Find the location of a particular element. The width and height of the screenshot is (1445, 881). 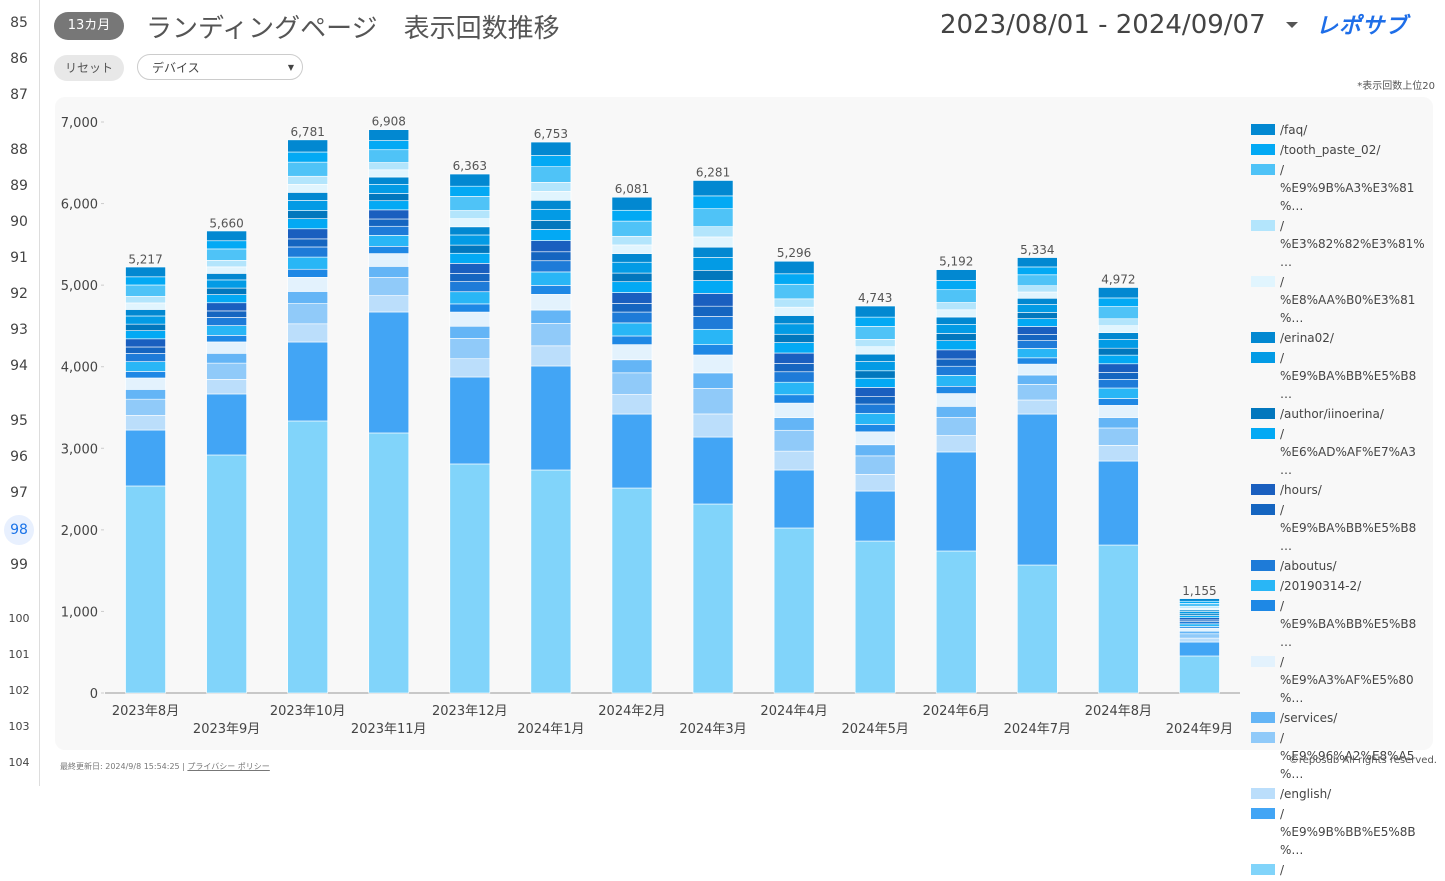

row-number: 93 is located at coordinates (19, 330).